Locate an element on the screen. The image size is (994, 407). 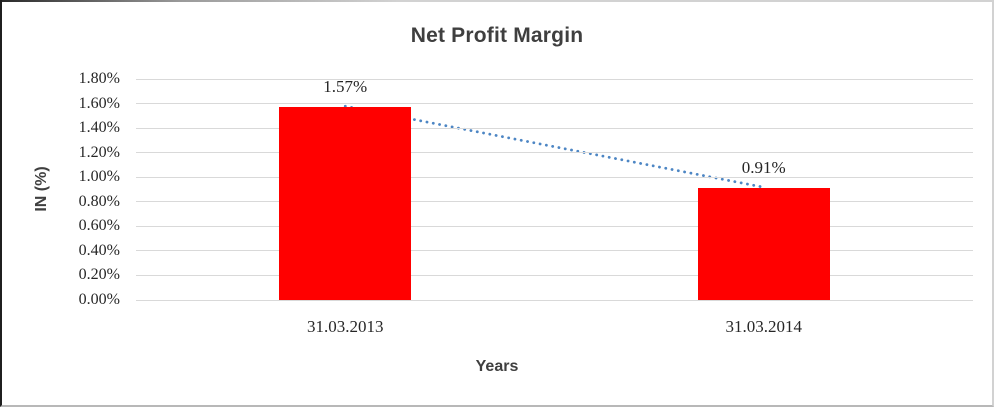
bar-data-label: 0.91% is located at coordinates (763, 168).